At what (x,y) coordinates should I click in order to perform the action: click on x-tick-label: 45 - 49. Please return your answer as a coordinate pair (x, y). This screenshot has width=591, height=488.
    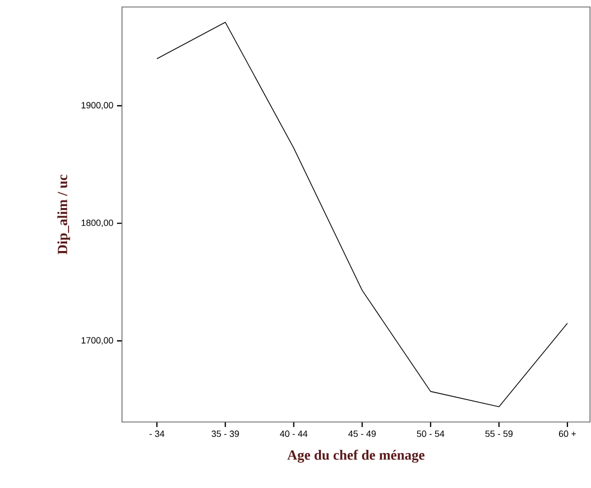
    Looking at the image, I should click on (362, 433).